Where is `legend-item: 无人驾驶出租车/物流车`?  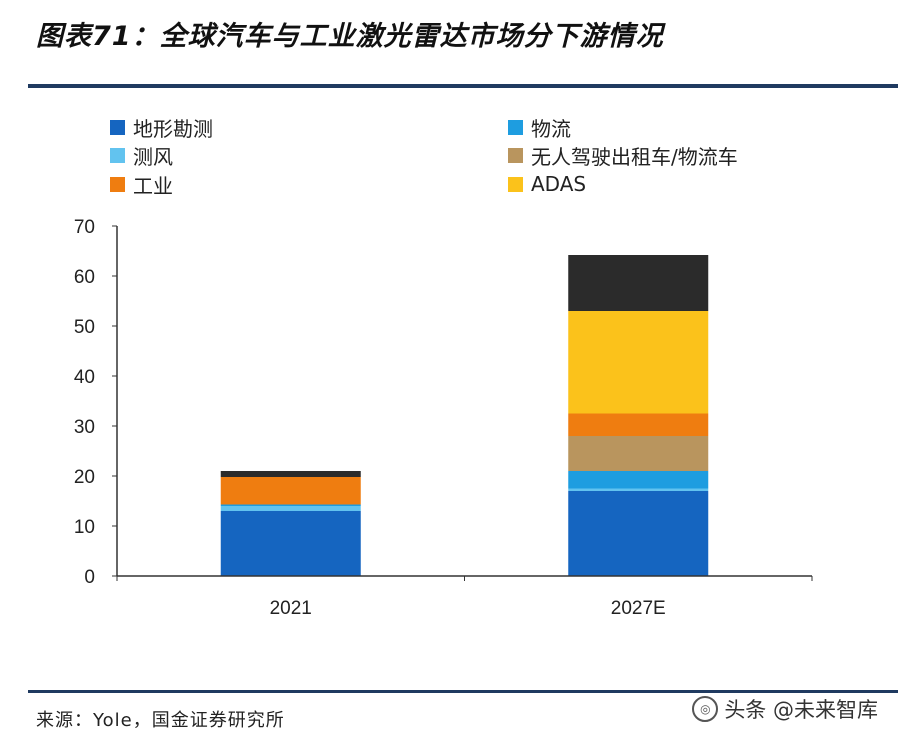 legend-item: 无人驾驶出租车/物流车 is located at coordinates (623, 155).